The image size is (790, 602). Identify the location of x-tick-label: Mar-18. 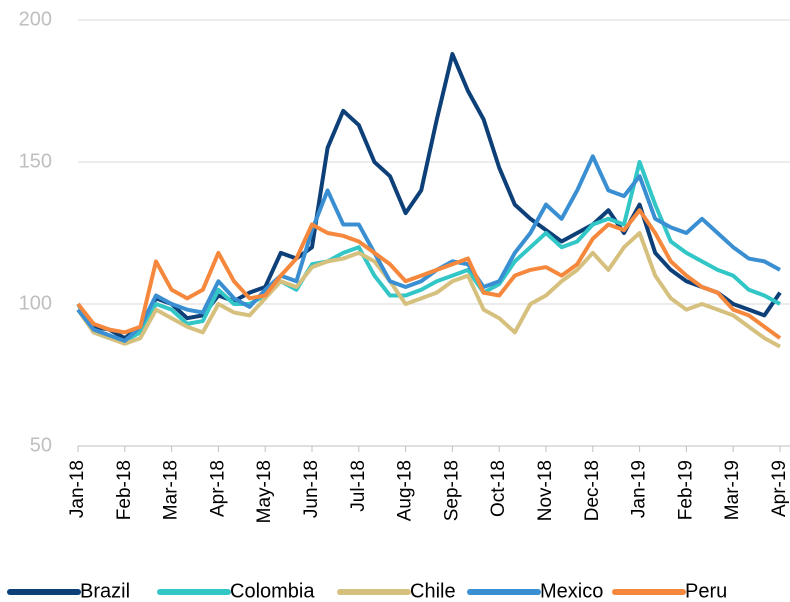
(171, 490).